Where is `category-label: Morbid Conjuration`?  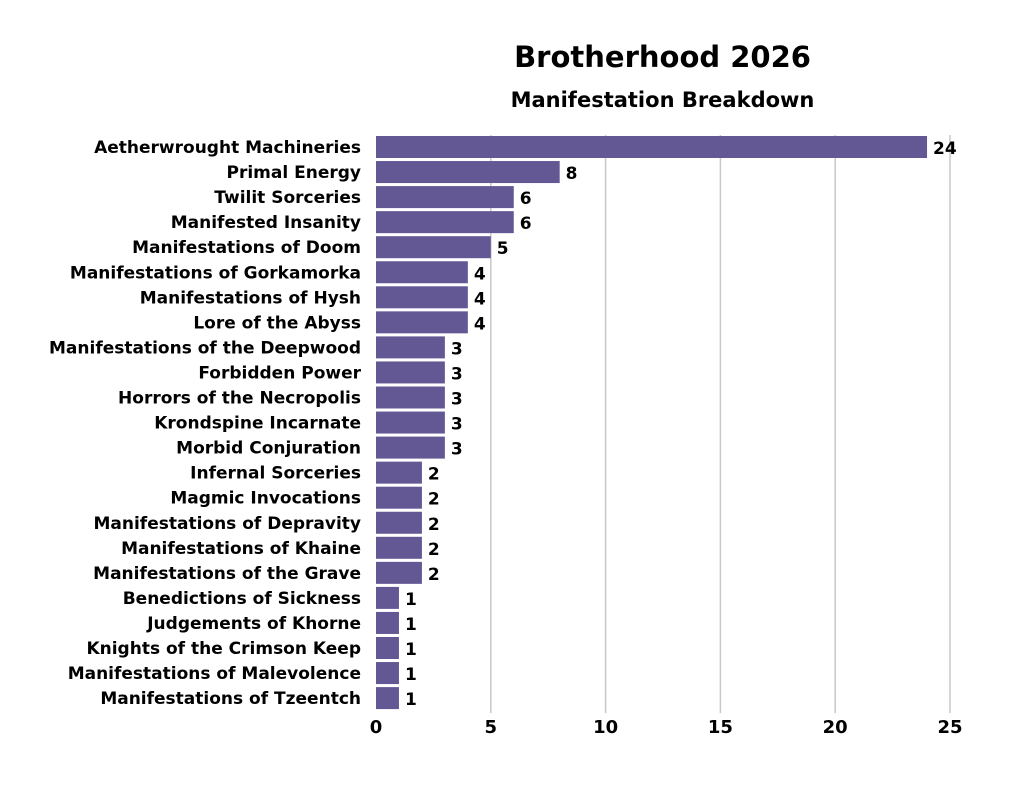 category-label: Morbid Conjuration is located at coordinates (268, 449).